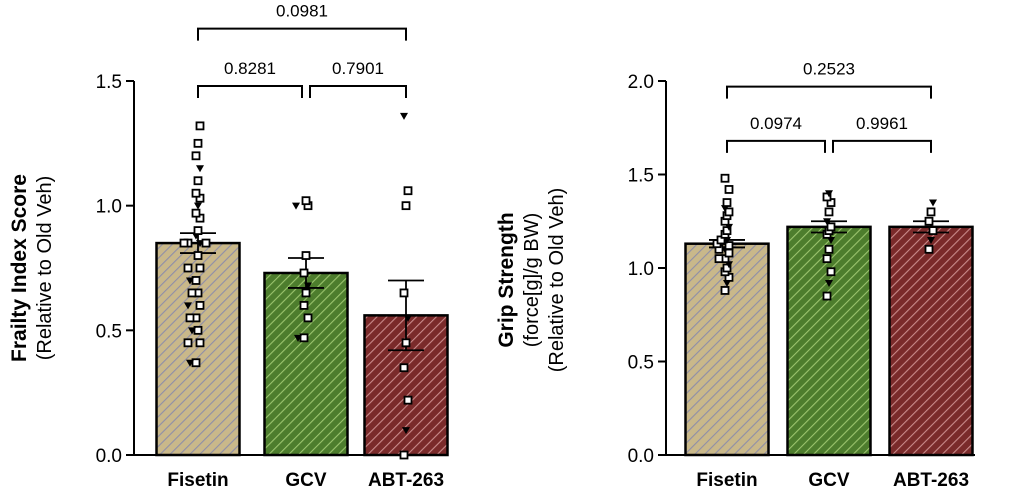 The image size is (1024, 494). I want to click on grip-ylabel-subtitle: (Relative to Old Veh), so click(557, 280).